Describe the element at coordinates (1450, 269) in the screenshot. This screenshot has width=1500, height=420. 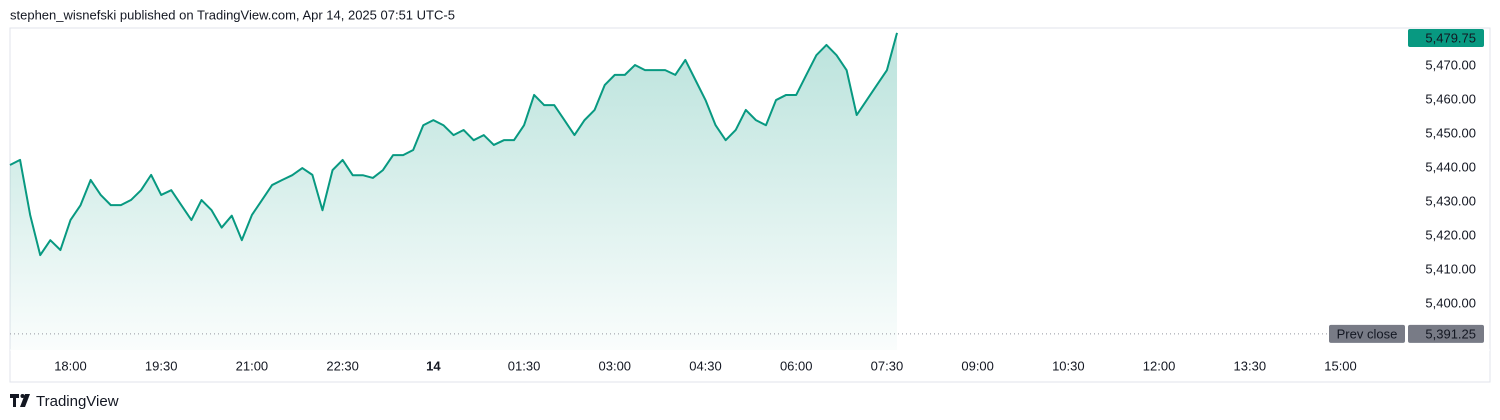
I see `y-tick-label: 5,410.00` at that location.